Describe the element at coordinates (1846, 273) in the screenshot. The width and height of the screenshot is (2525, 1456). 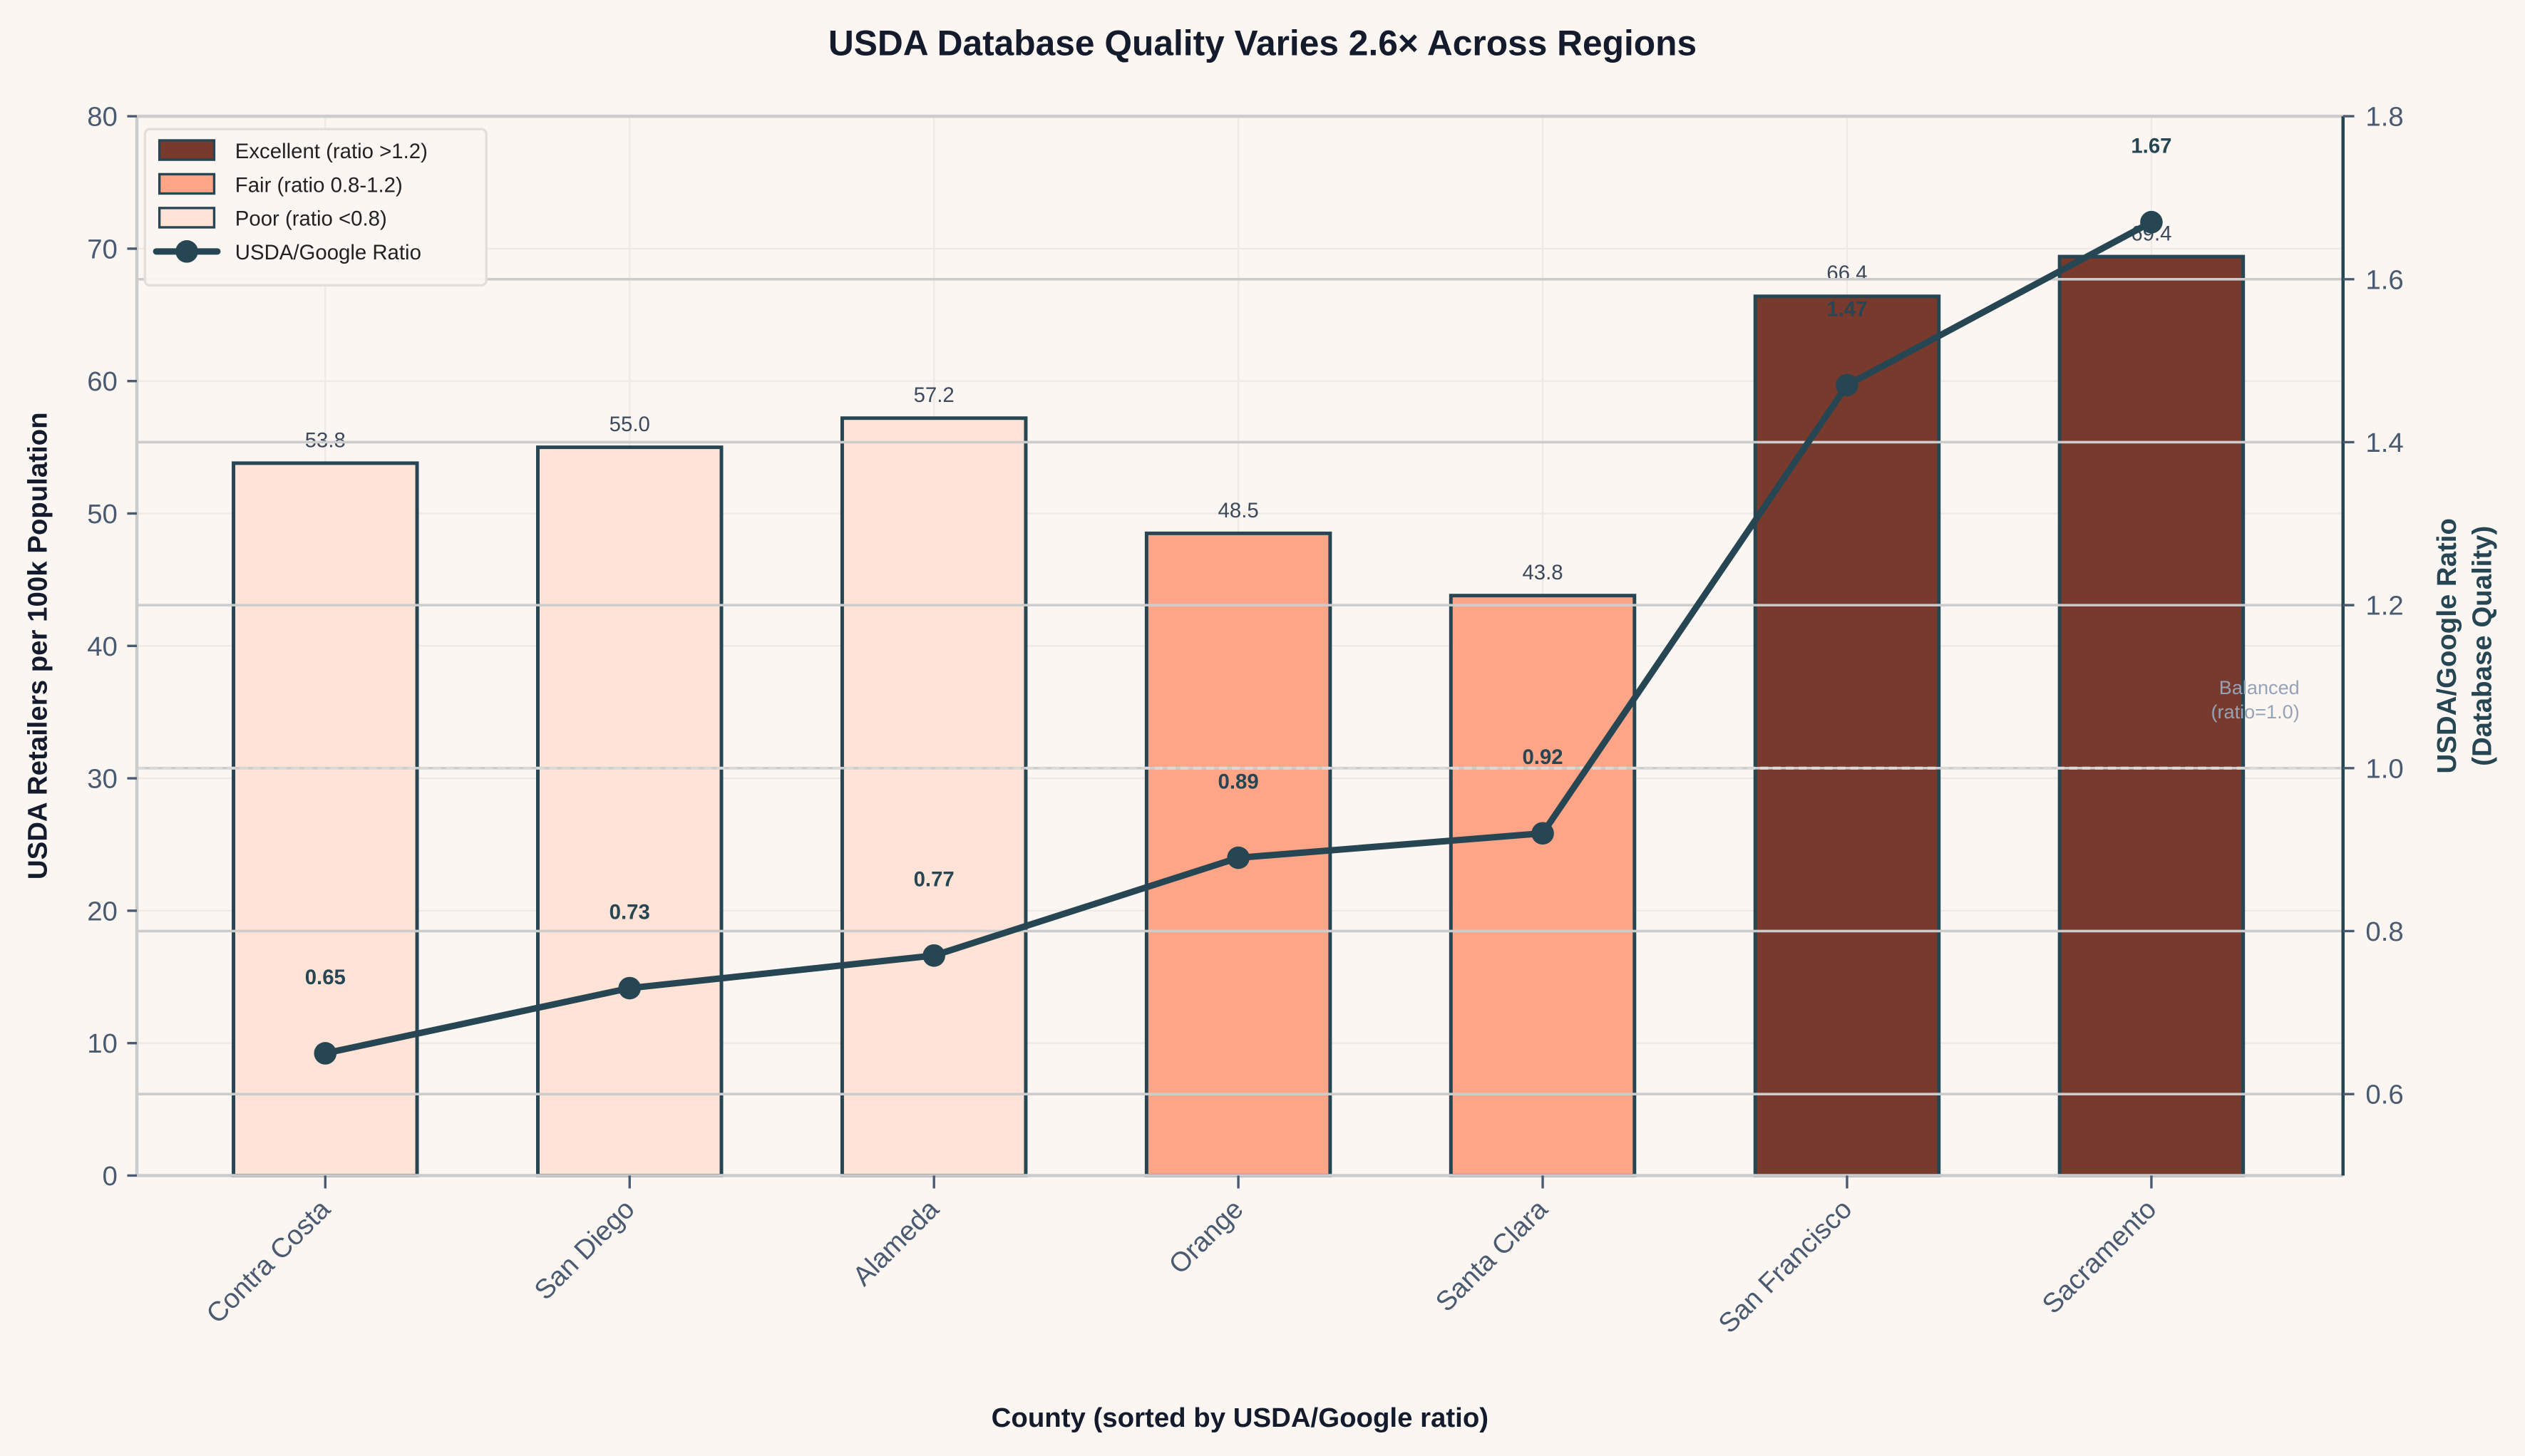
I see `bar-value-label: 66.4` at that location.